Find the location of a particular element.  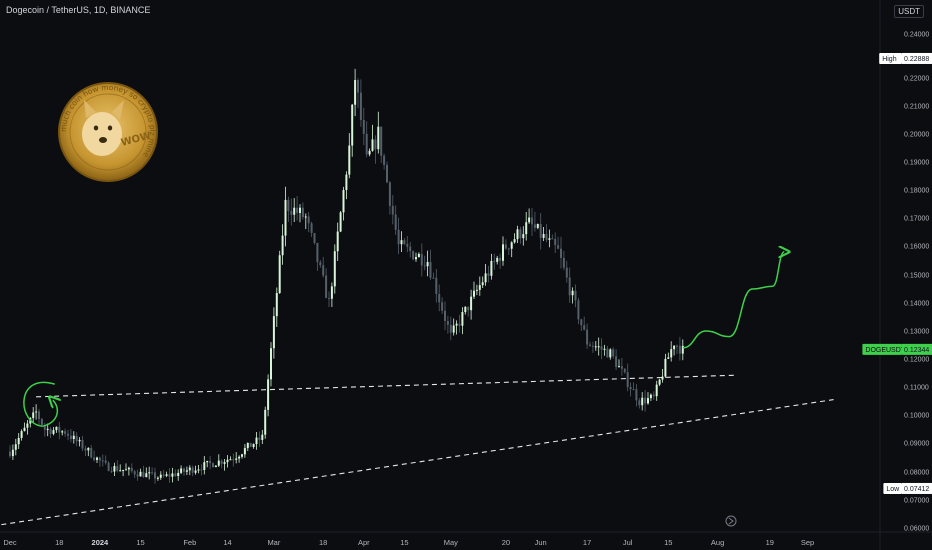

chart-title: Dogecoin / TetherUS, 1D, BINANCE is located at coordinates (78, 10).